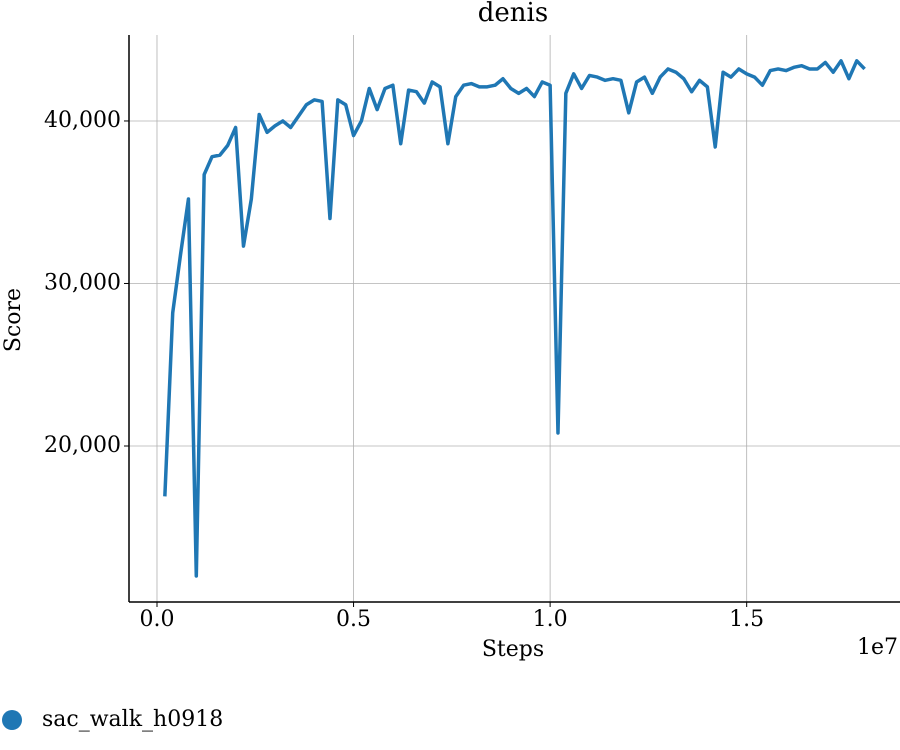  I want to click on y-tick-label: 30,000, so click(82, 282).